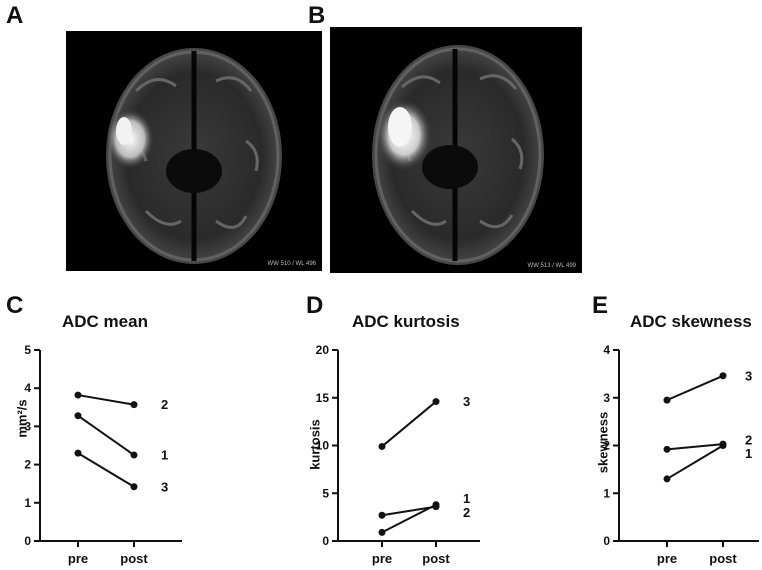 The width and height of the screenshot is (762, 570). I want to click on mri-image-a: WW 510 / WL 496, so click(194, 151).